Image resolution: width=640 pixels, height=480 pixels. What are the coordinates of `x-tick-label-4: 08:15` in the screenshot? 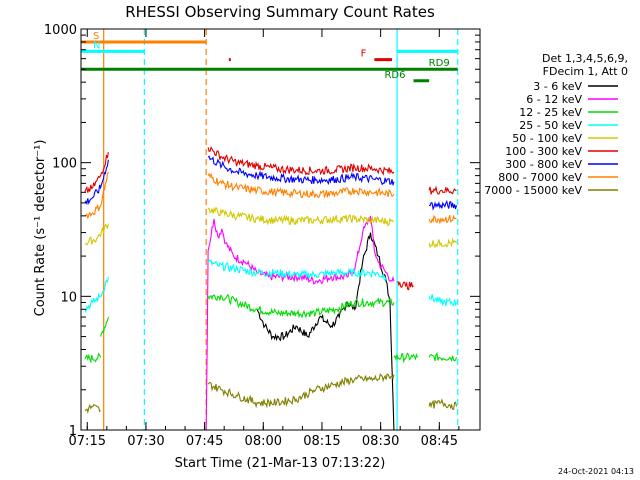 It's located at (321, 441).